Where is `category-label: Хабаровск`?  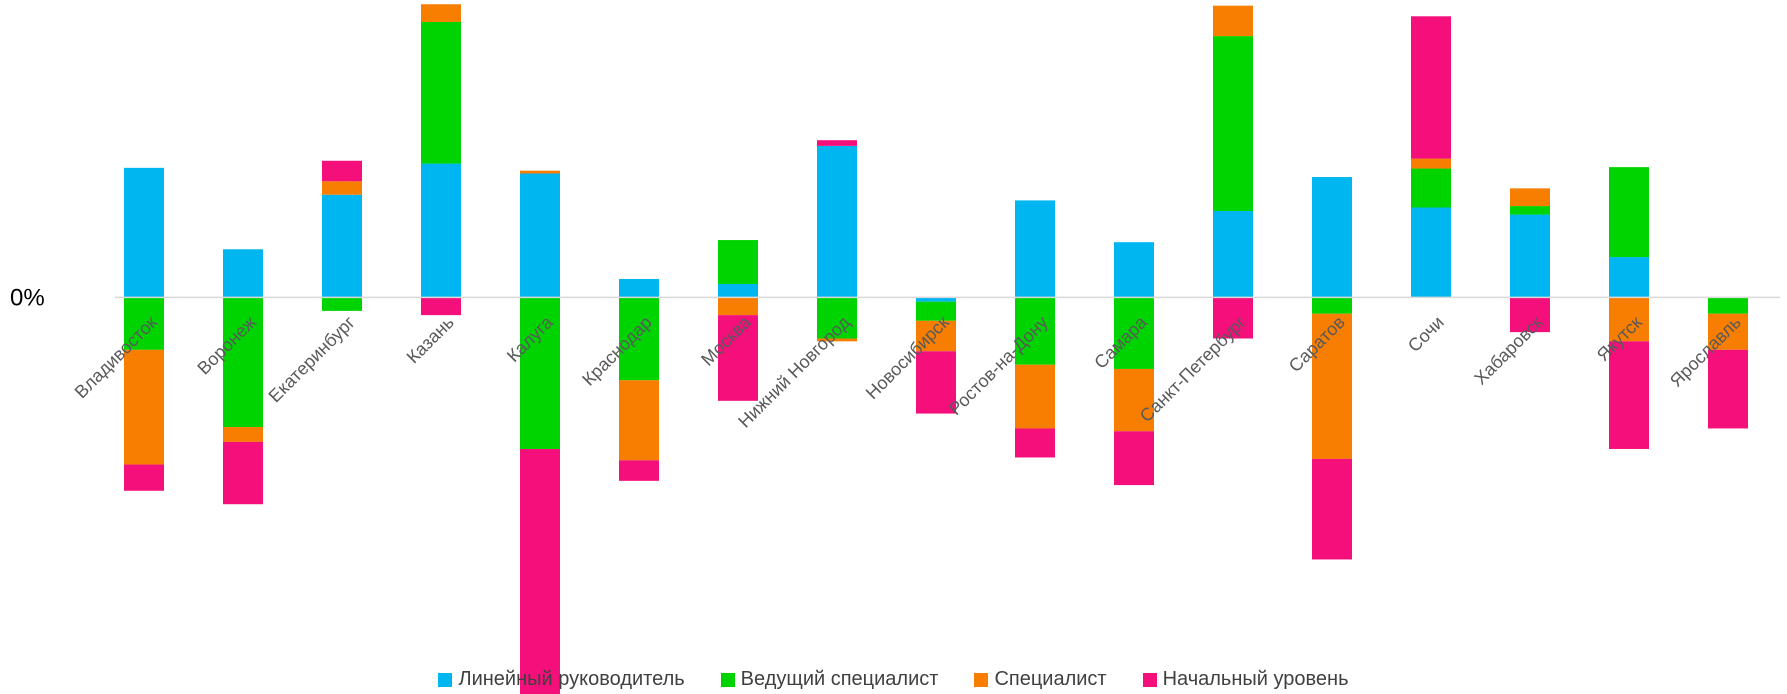
category-label: Хабаровск is located at coordinates (1508, 350).